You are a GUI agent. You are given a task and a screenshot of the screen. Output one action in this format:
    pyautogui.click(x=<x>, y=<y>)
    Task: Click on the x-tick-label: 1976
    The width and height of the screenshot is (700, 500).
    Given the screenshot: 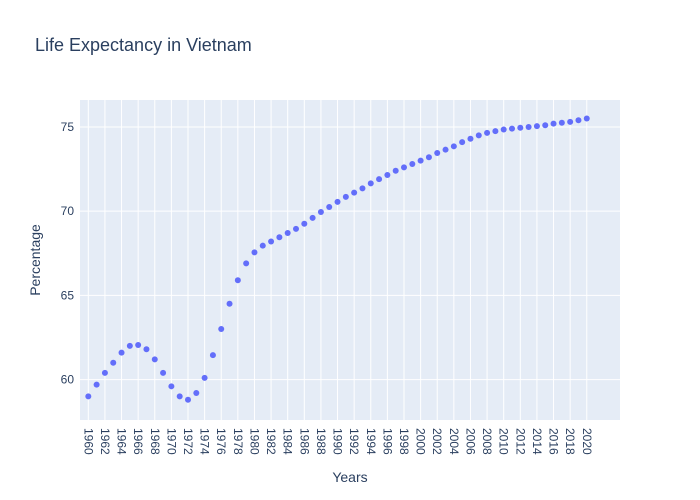 What is the action you would take?
    pyautogui.click(x=221, y=441)
    